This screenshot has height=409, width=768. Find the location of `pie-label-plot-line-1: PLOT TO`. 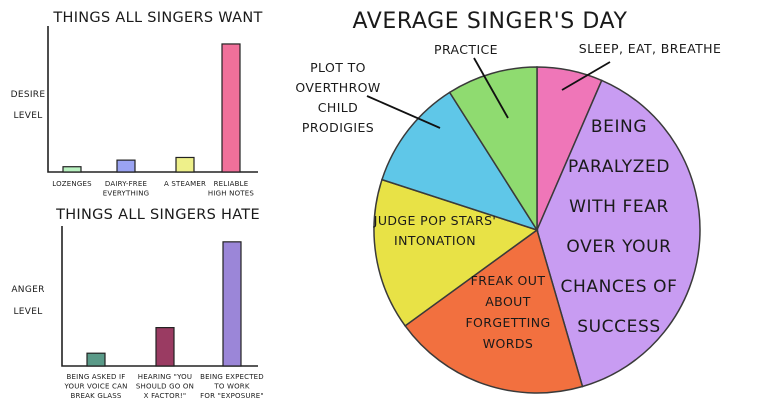

pie-label-plot-line-1: PLOT TO is located at coordinates (338, 67).